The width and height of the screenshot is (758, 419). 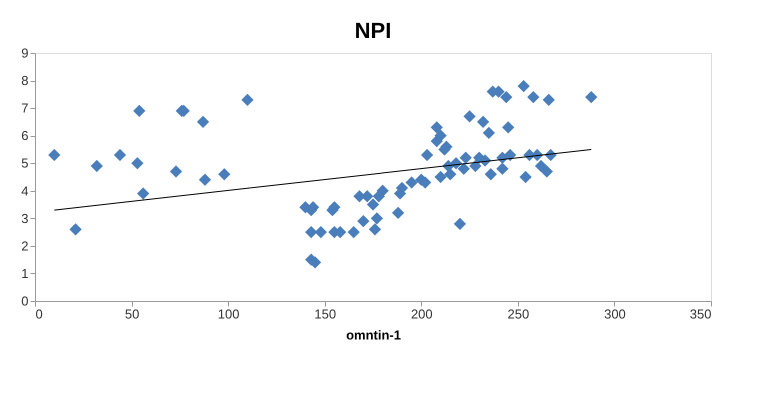 I want to click on x-tick-label: 0, so click(x=39, y=314).